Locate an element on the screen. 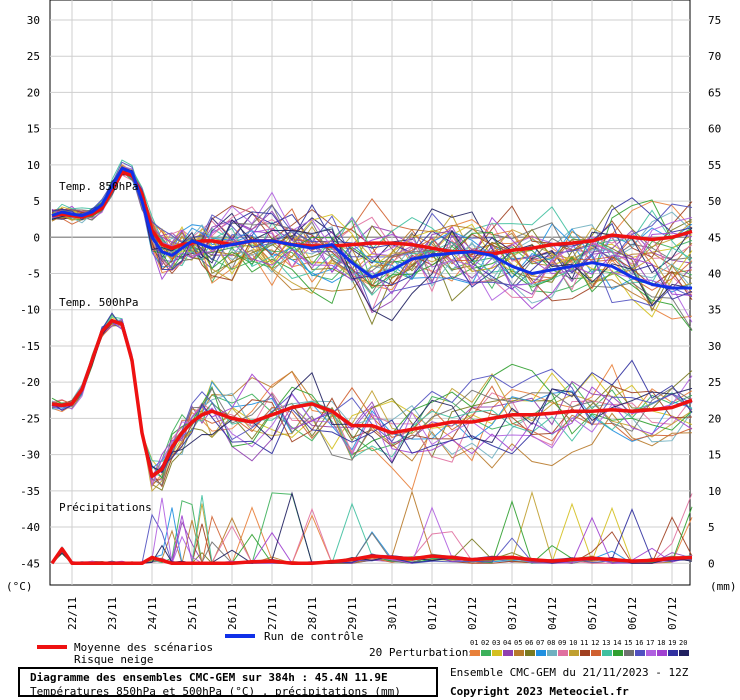 The image size is (740, 700). perturbation-id: 04 is located at coordinates (507, 643).